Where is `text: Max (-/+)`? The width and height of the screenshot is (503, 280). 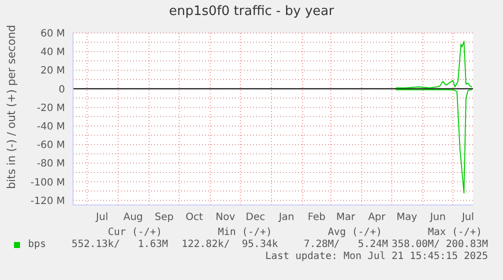
text: Max (-/+) is located at coordinates (455, 232).